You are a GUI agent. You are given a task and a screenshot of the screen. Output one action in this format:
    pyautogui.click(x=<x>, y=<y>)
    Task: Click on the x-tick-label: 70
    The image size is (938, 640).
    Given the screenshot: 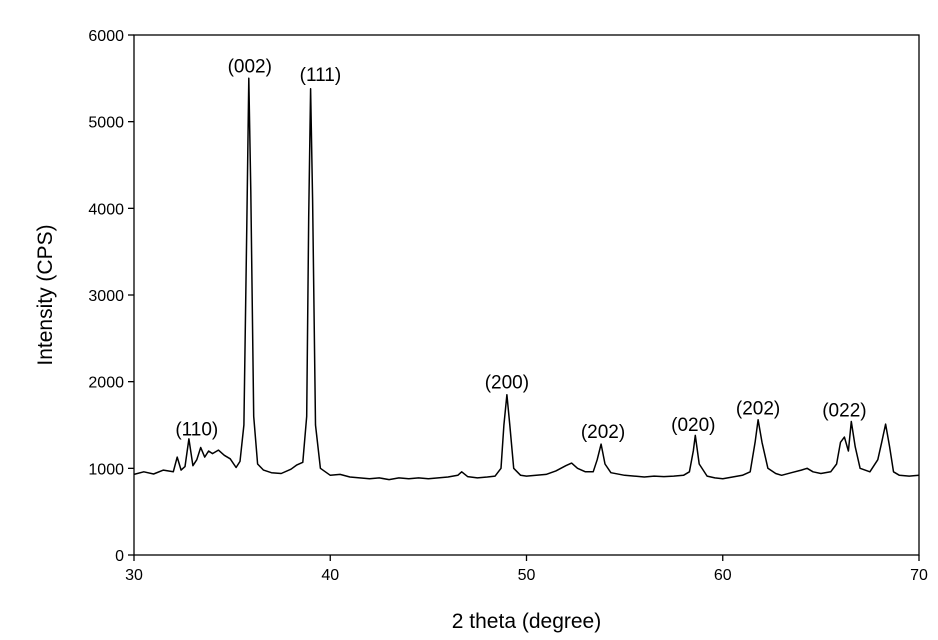 What is the action you would take?
    pyautogui.click(x=919, y=575)
    